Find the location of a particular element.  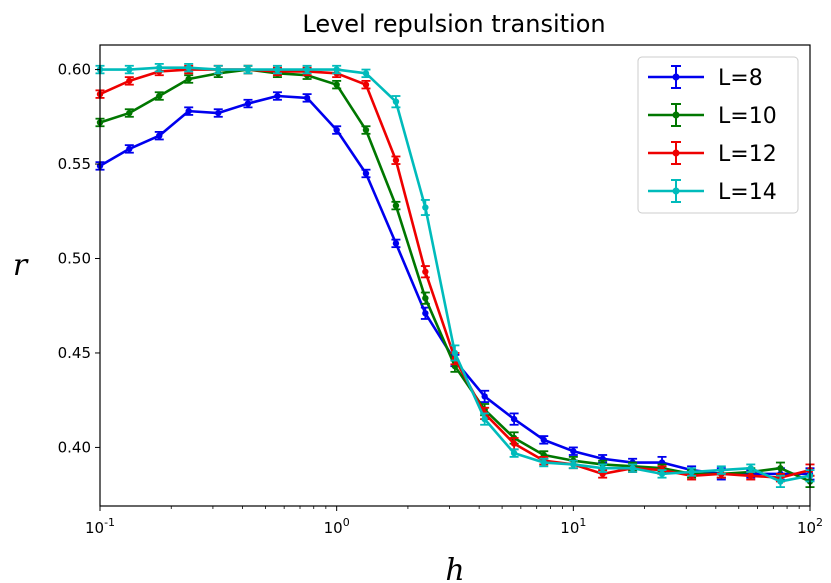

legend: L=8 L=10 L=12 L=14 is located at coordinates (718, 135).